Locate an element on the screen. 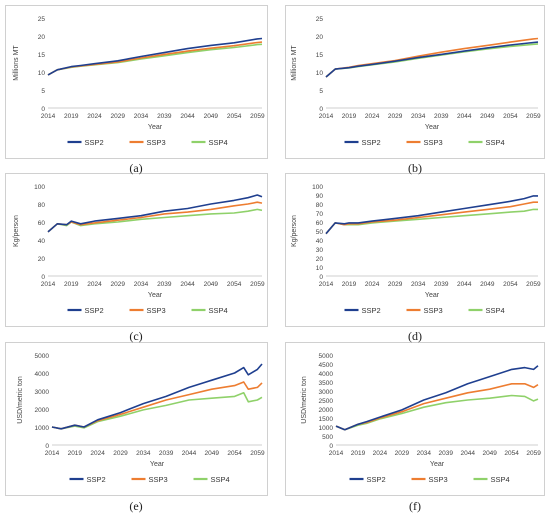 The height and width of the screenshot is (519, 550). legend-label-ssp3-d: SSP3 is located at coordinates (433, 310).